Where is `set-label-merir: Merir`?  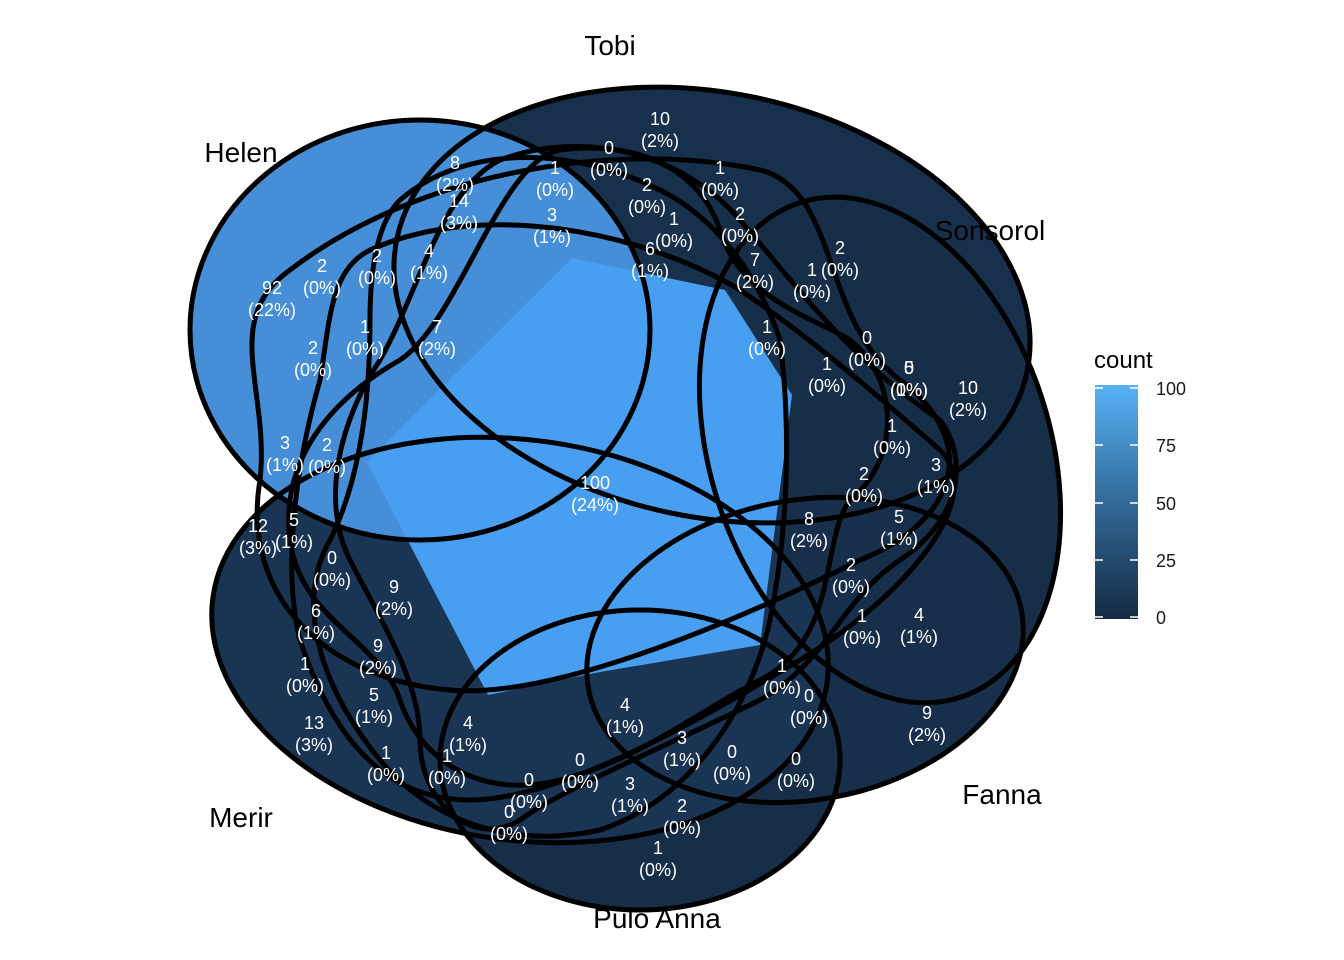
set-label-merir: Merir is located at coordinates (241, 817).